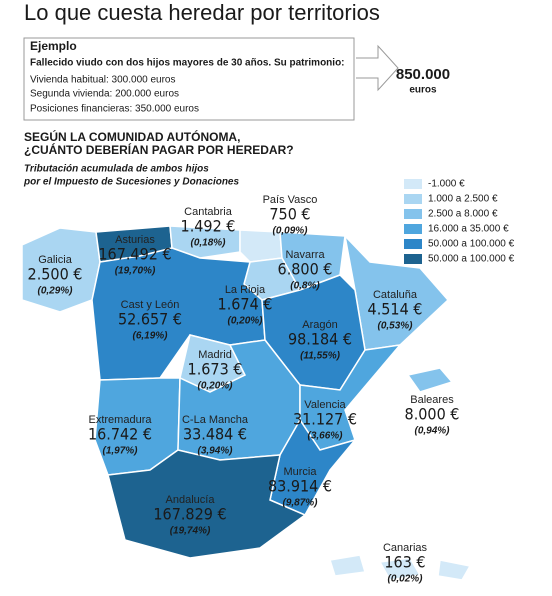  I want to click on region-amount: 16.742 €, so click(120, 434).